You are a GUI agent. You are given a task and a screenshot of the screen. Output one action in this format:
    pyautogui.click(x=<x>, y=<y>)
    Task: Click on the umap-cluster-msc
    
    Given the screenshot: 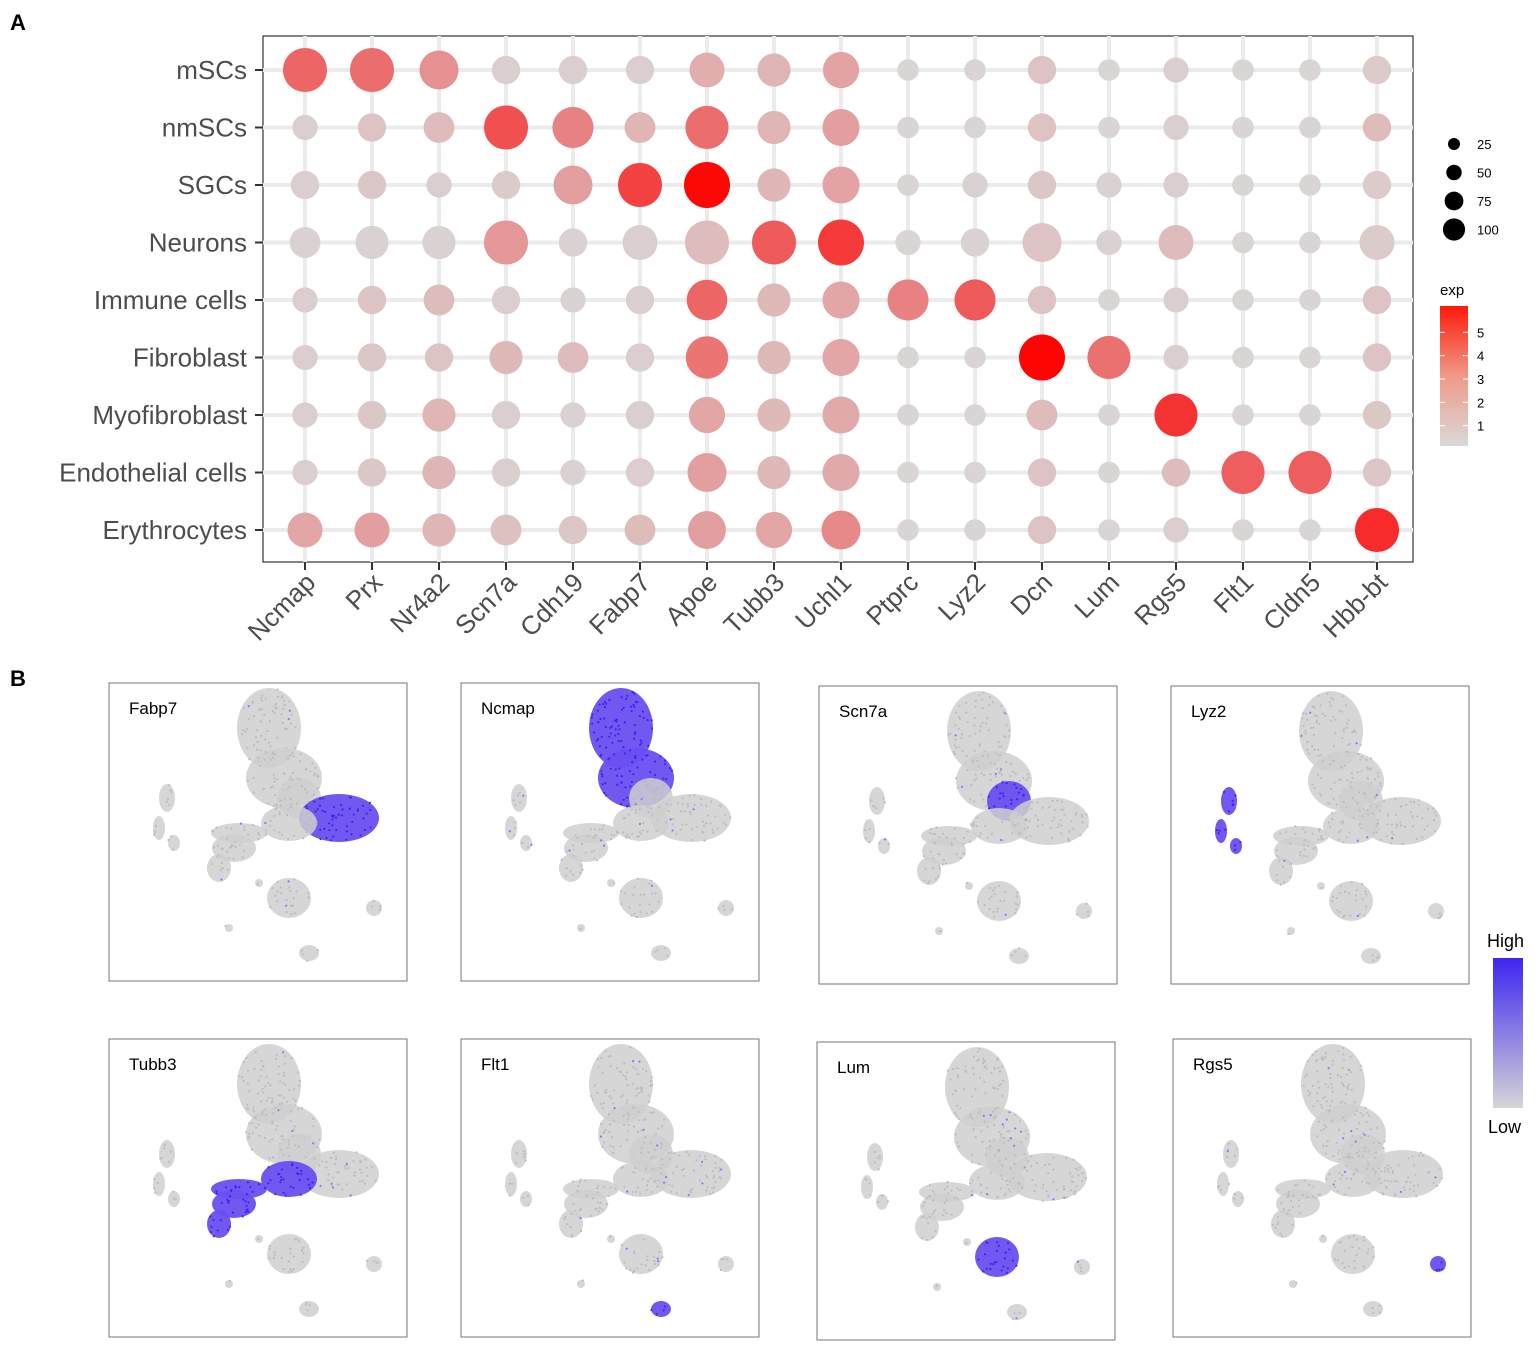 What is the action you would take?
    pyautogui.click(x=1333, y=1084)
    